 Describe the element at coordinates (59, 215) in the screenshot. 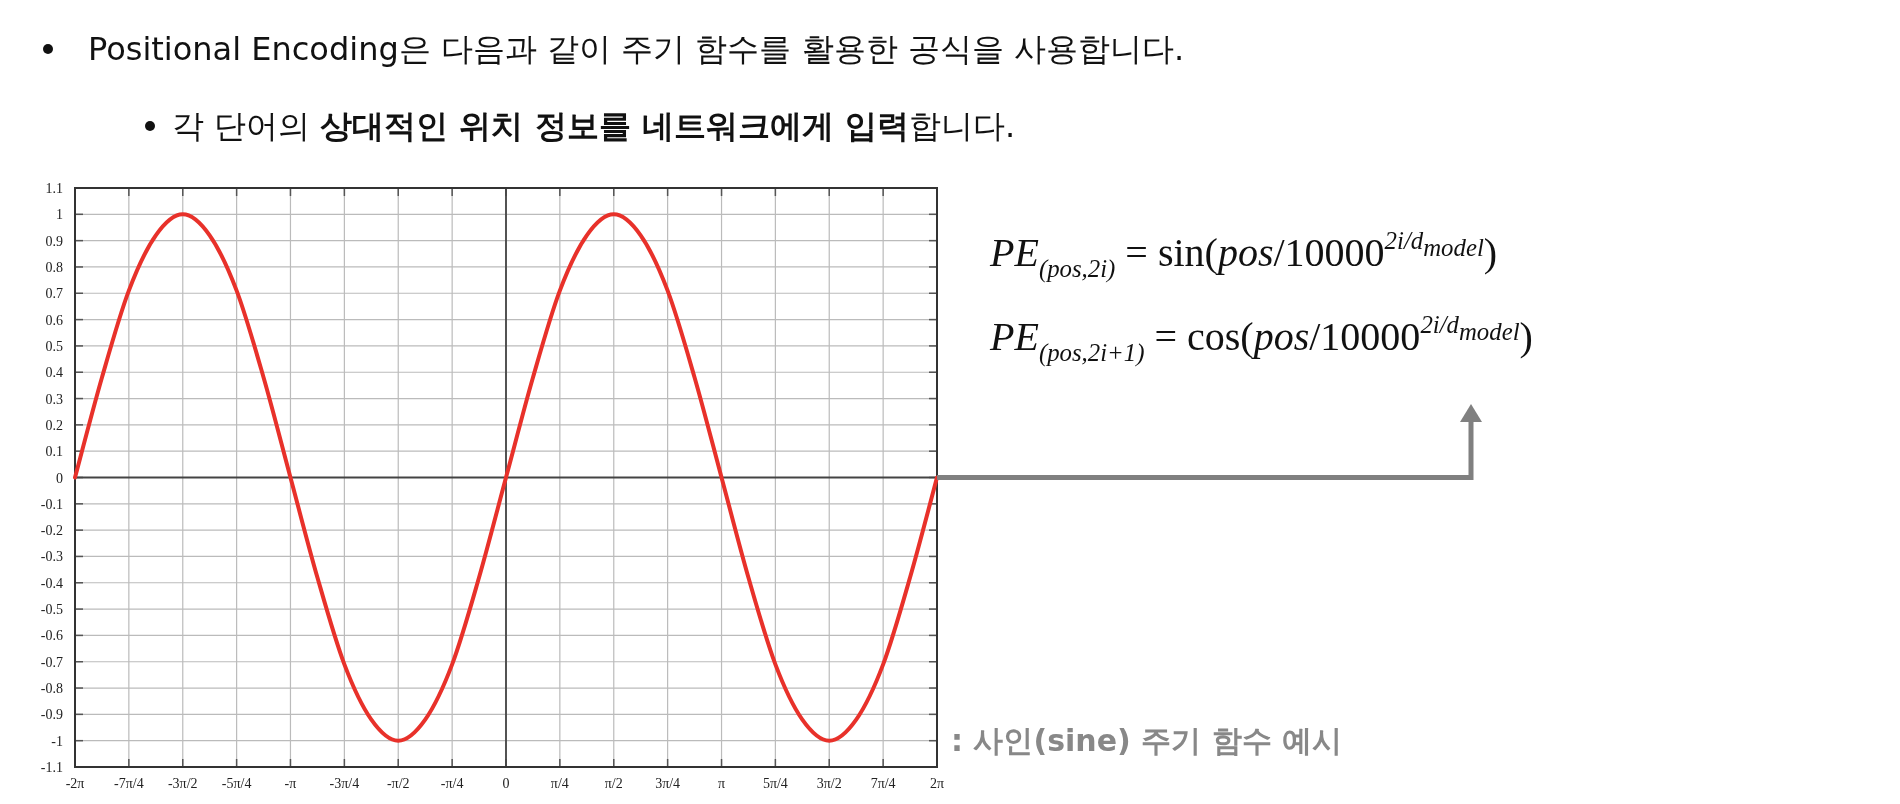

I see `y-tick-label: 1` at that location.